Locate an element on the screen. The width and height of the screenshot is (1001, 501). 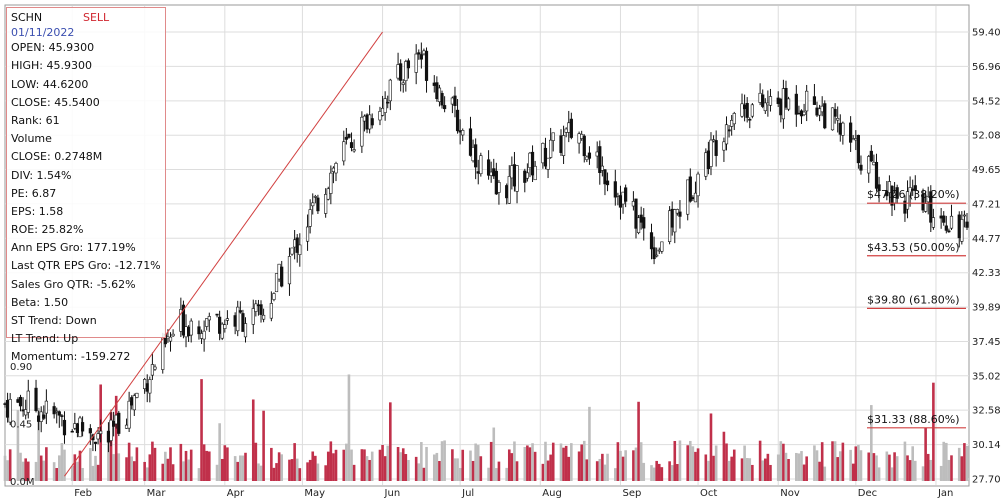
volume-close: CLOSE: 0.2748M is located at coordinates (57, 157).